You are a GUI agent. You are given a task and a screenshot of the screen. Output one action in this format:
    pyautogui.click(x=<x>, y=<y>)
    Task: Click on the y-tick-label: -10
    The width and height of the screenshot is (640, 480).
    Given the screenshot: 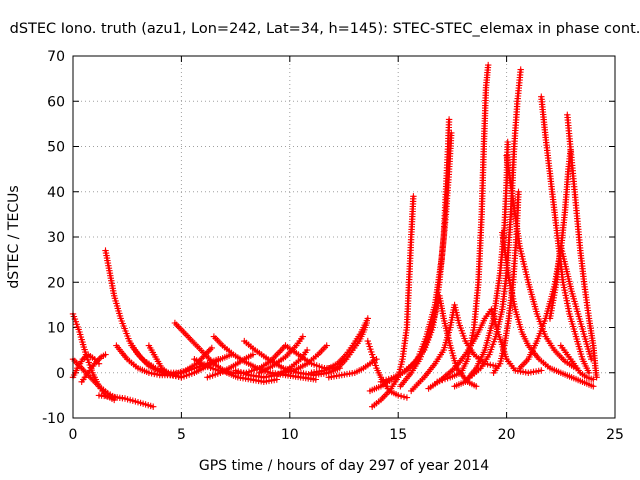 What is the action you would take?
    pyautogui.click(x=53, y=419)
    